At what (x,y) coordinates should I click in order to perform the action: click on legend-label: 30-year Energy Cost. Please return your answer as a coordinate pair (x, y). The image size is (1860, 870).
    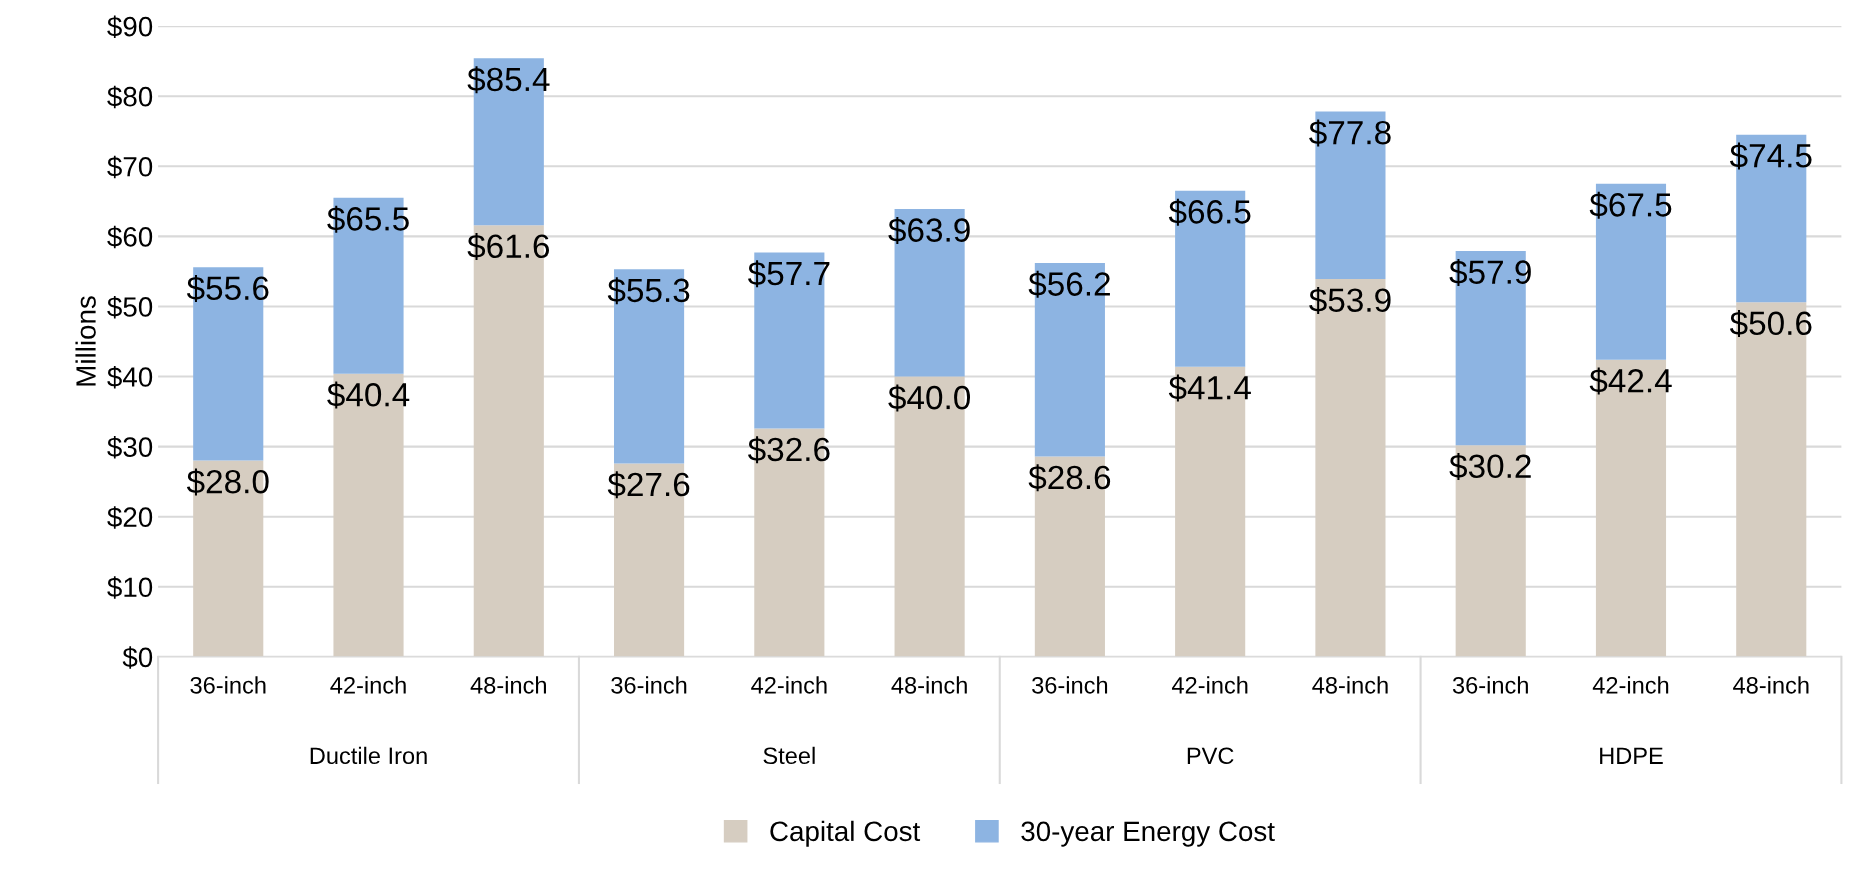
    Looking at the image, I should click on (1148, 834).